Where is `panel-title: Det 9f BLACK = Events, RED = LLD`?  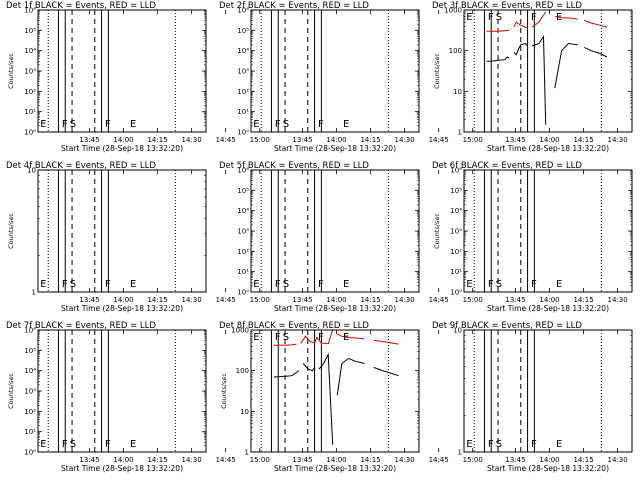
panel-title: Det 9f BLACK = Events, RED = LLD is located at coordinates (507, 326).